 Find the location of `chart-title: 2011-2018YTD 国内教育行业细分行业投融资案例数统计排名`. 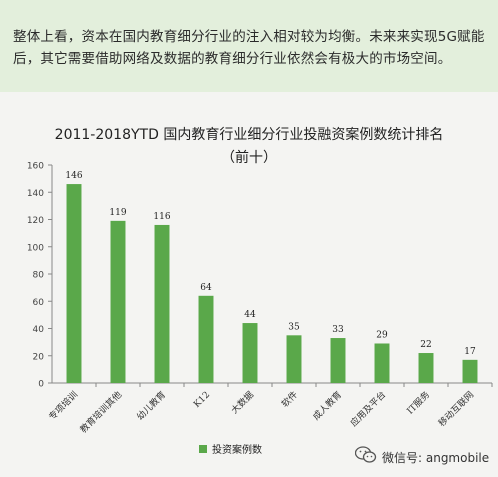

chart-title: 2011-2018YTD 国内教育行业细分行业投融资案例数统计排名 is located at coordinates (249, 135).